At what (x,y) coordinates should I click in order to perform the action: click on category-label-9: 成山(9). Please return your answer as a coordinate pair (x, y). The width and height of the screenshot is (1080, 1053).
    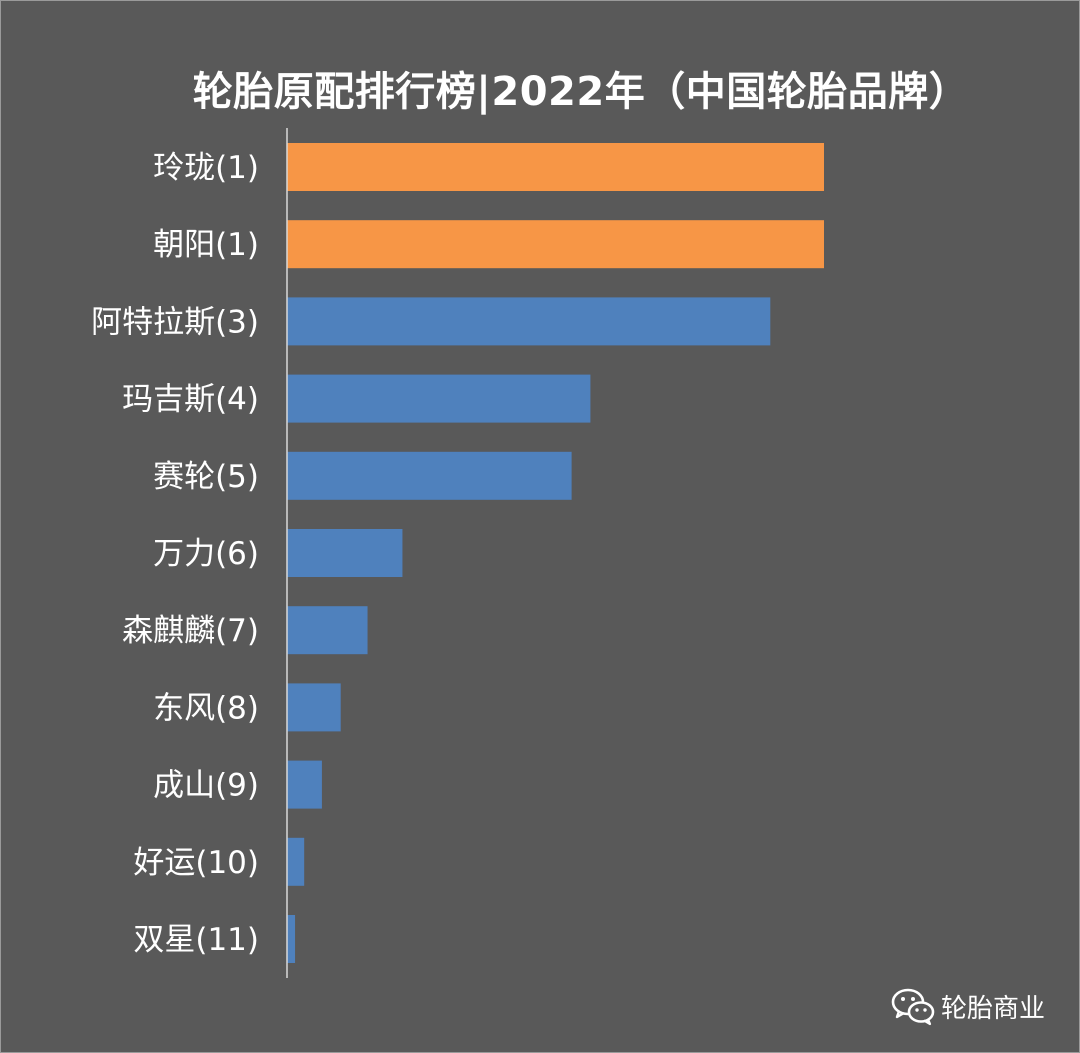
    Looking at the image, I should click on (206, 786).